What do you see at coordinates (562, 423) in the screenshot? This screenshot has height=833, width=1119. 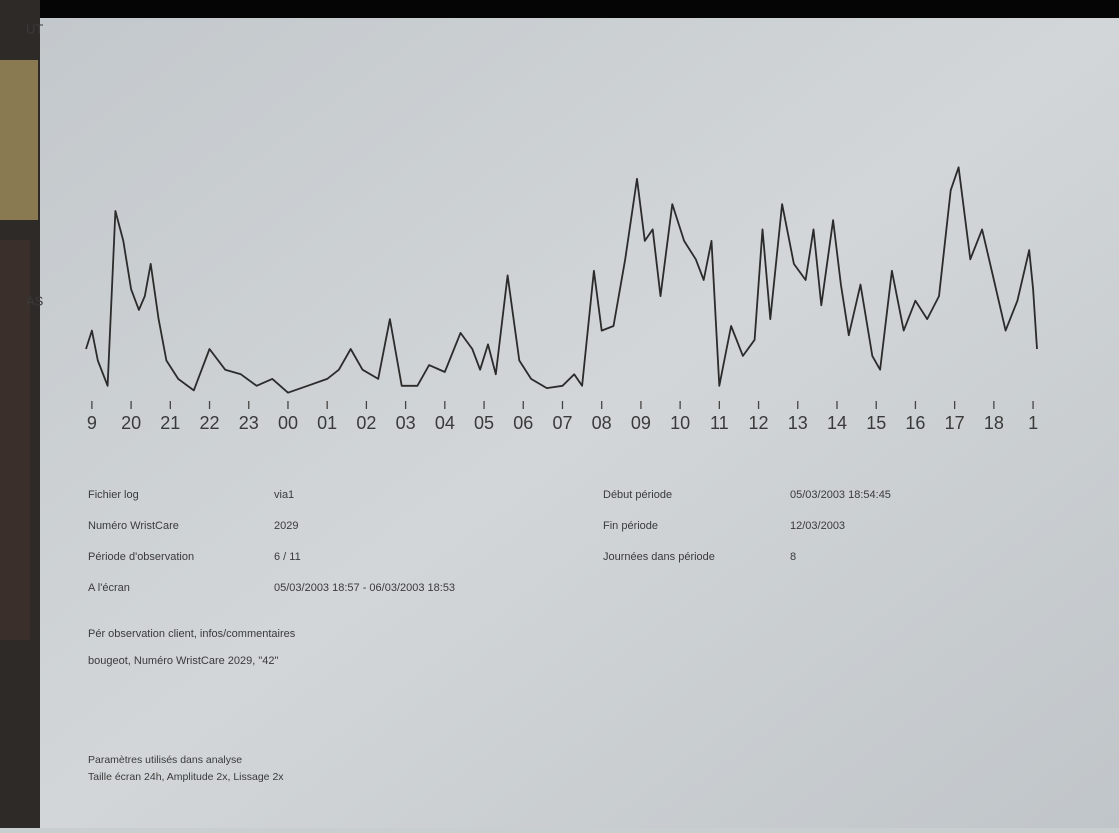 I see `x-tick-label: 07` at bounding box center [562, 423].